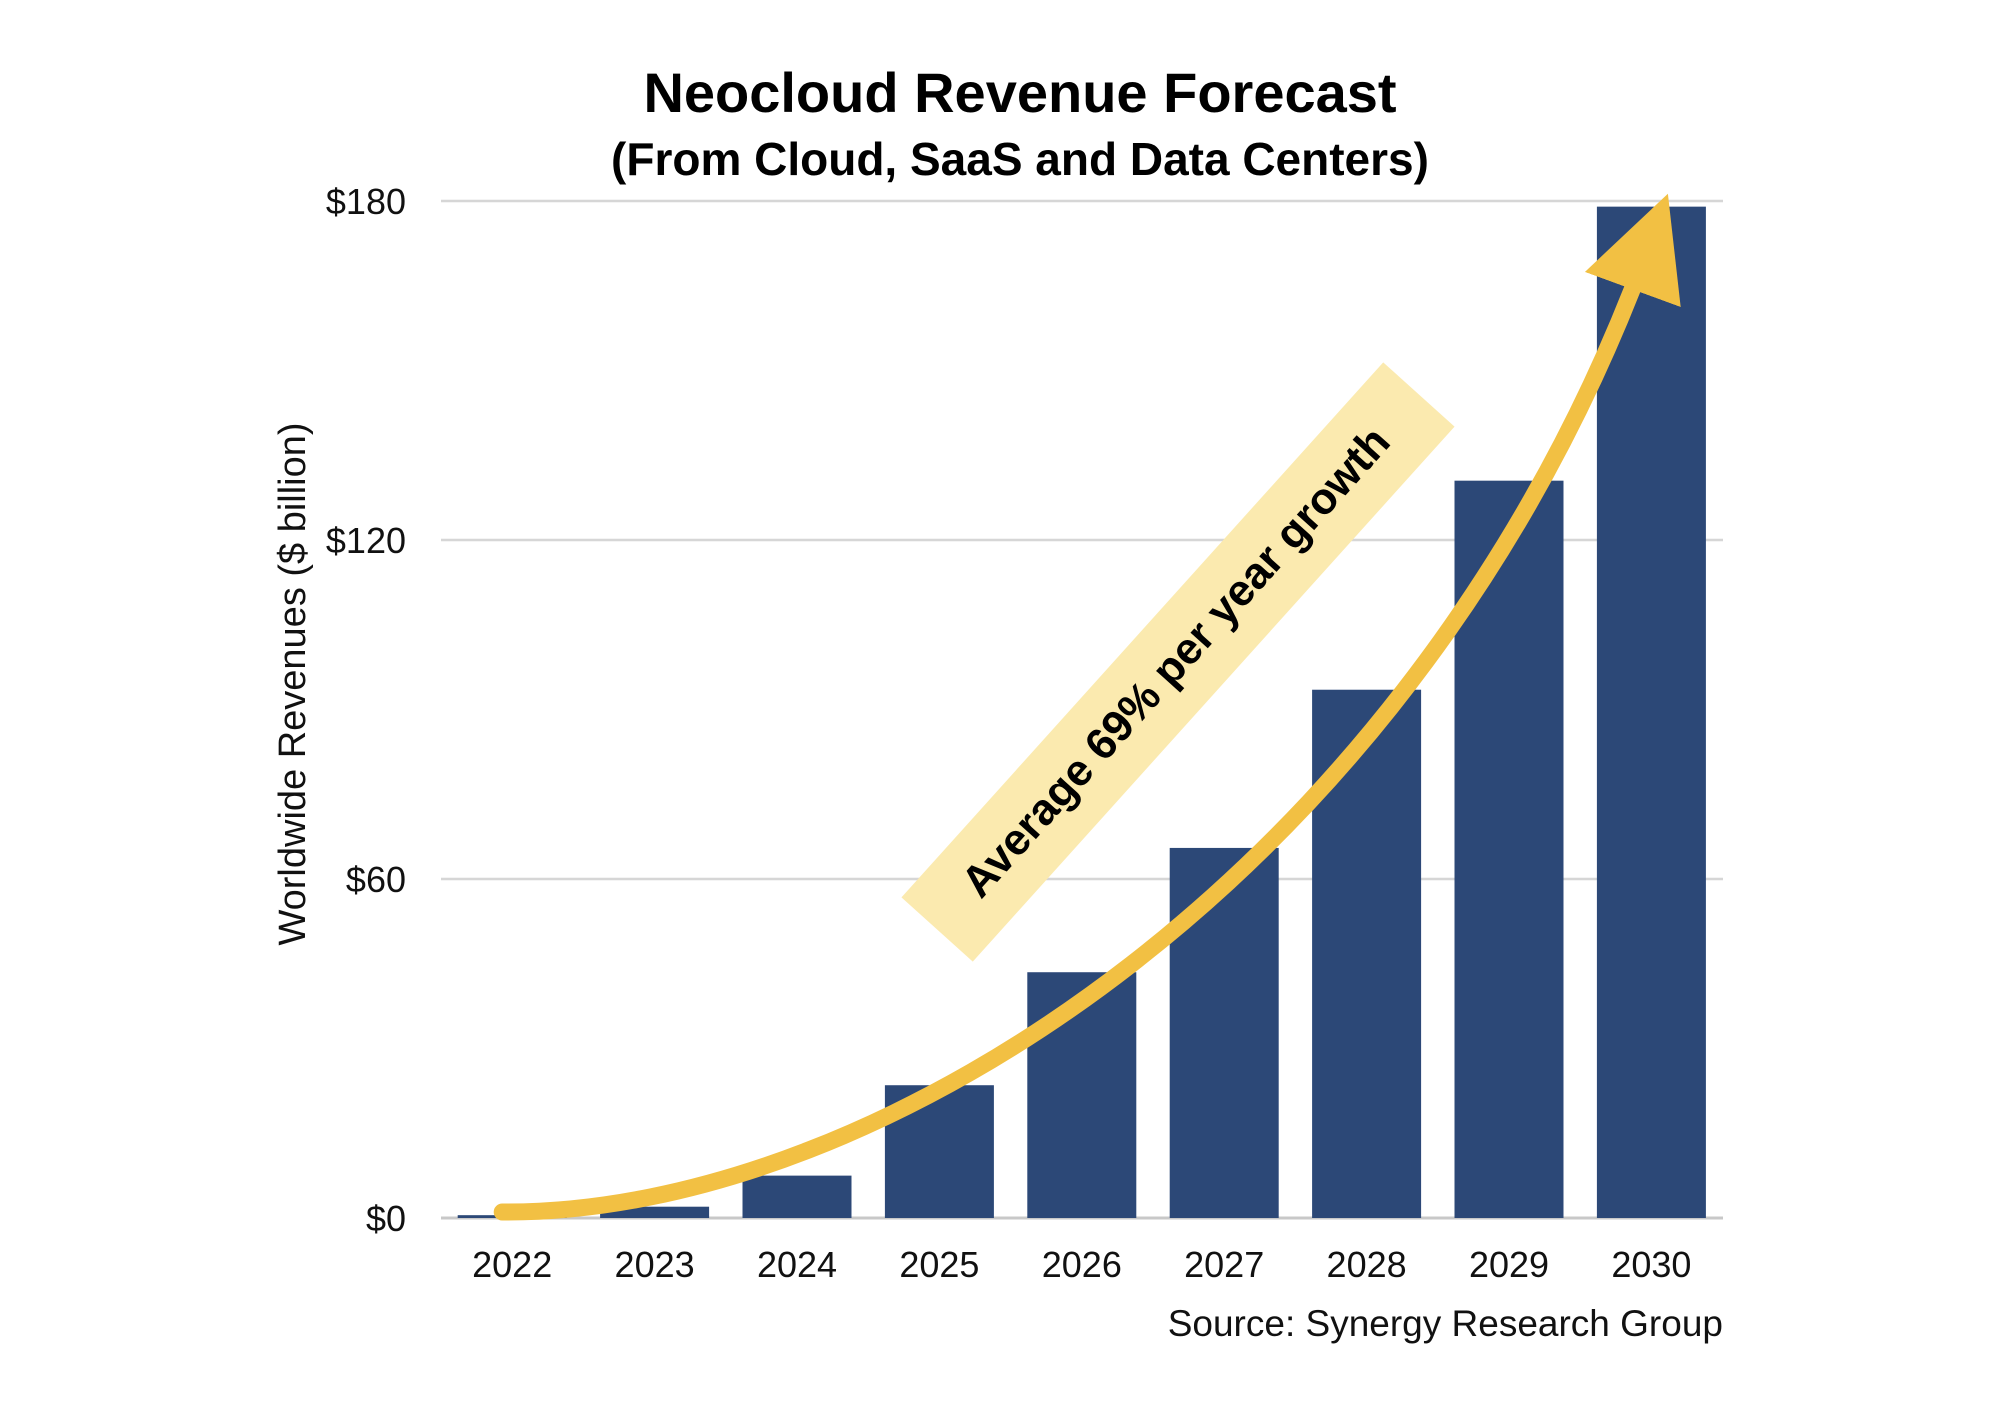 The image size is (1998, 1414). What do you see at coordinates (386, 1218) in the screenshot?
I see `y-tick-label: $0` at bounding box center [386, 1218].